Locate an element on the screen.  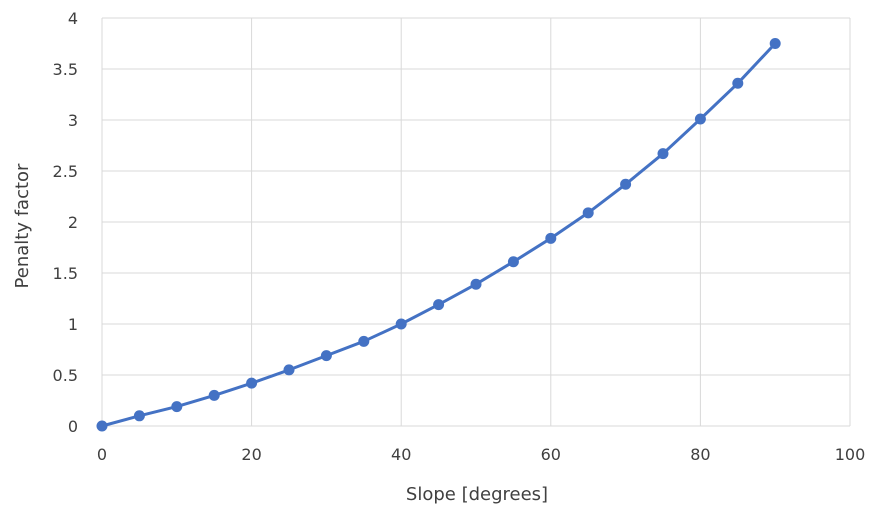
x-tick-label: 80 is located at coordinates (700, 454).